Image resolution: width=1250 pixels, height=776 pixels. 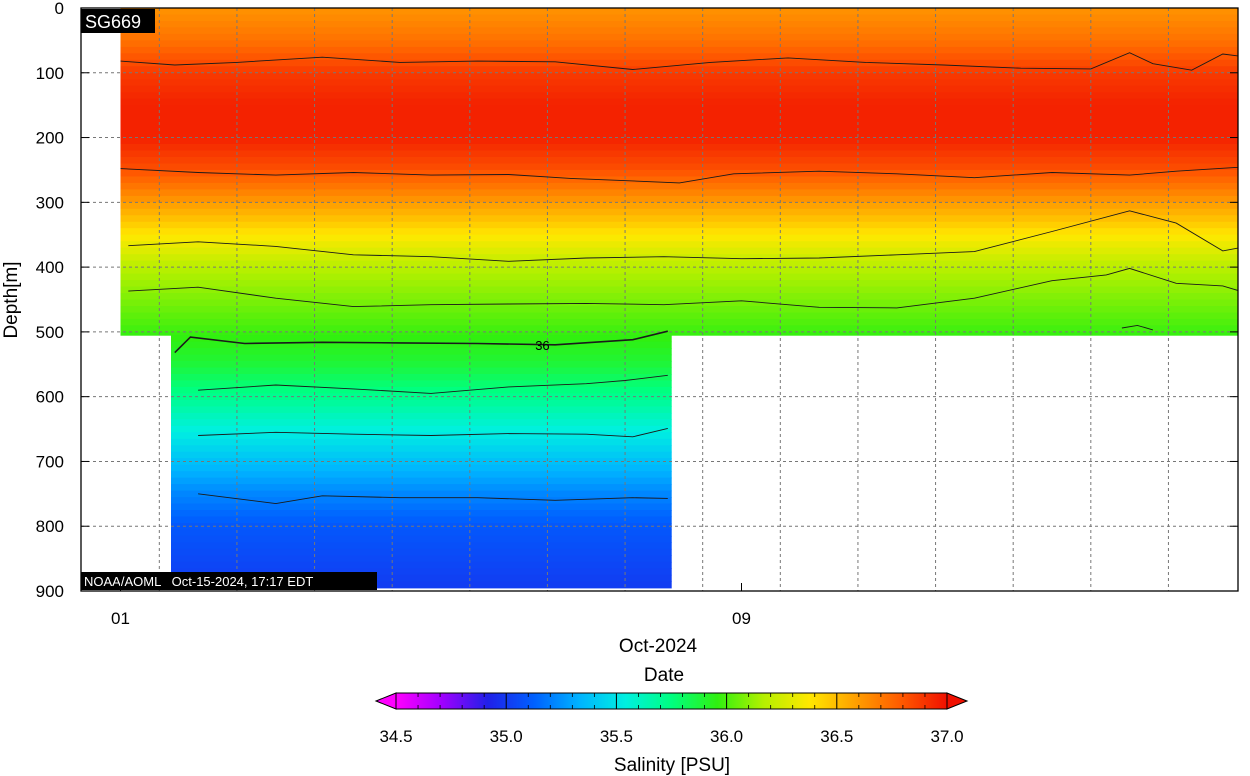 I want to click on title-badge: SG669, so click(x=118, y=21).